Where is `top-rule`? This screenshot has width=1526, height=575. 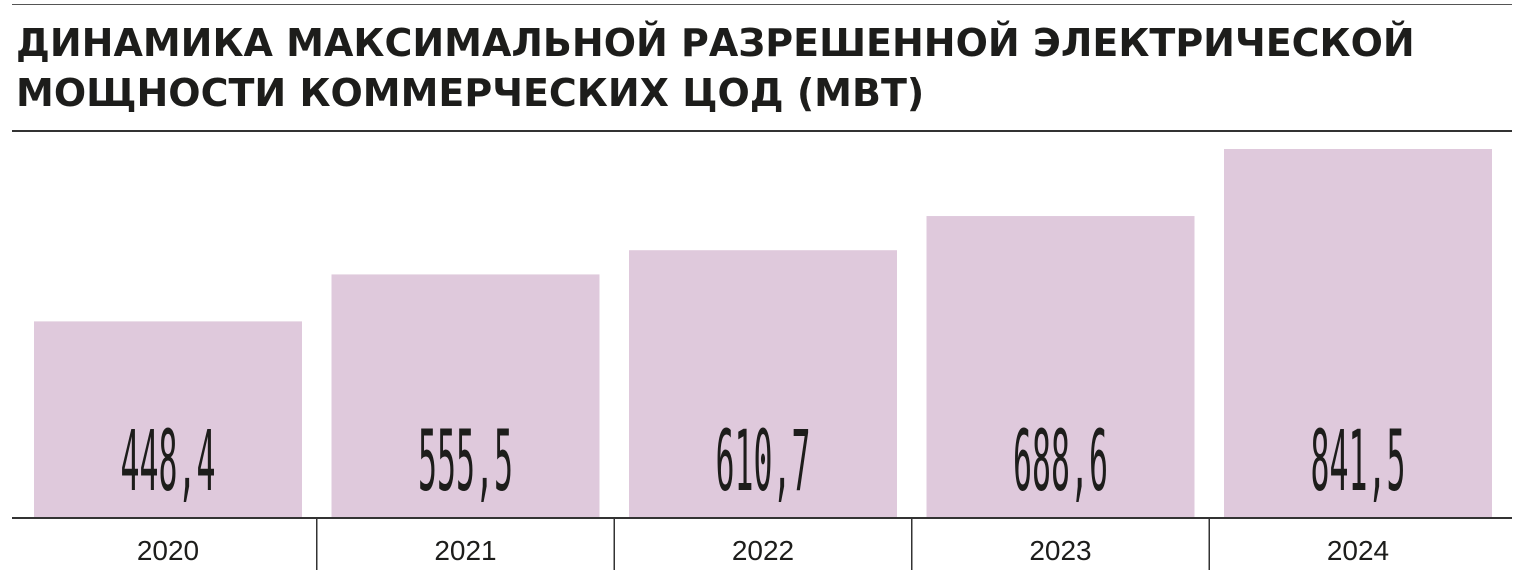
top-rule is located at coordinates (762, 4).